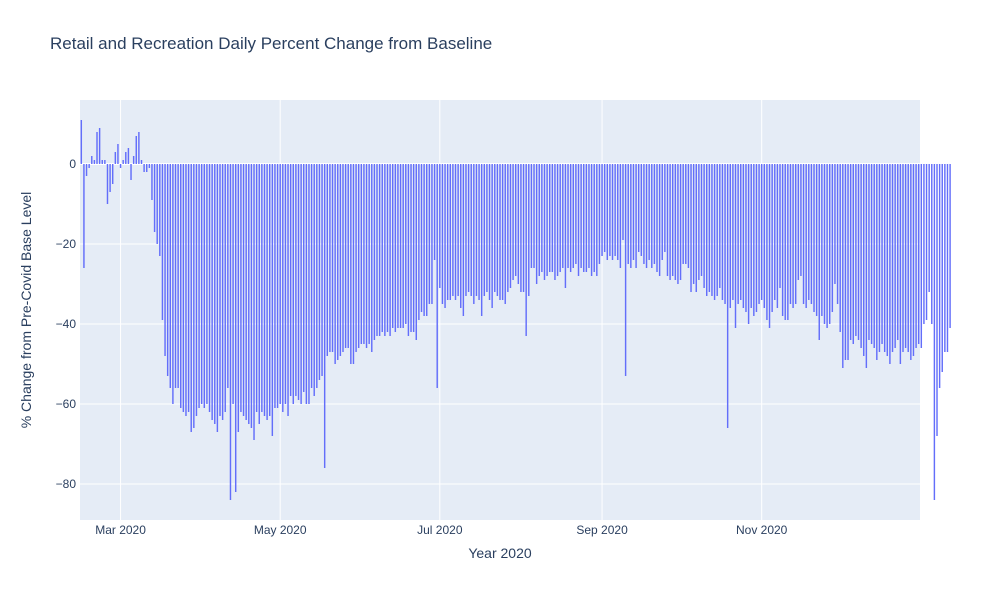  Describe the element at coordinates (66, 324) in the screenshot. I see `y-tick-label: −40` at that location.